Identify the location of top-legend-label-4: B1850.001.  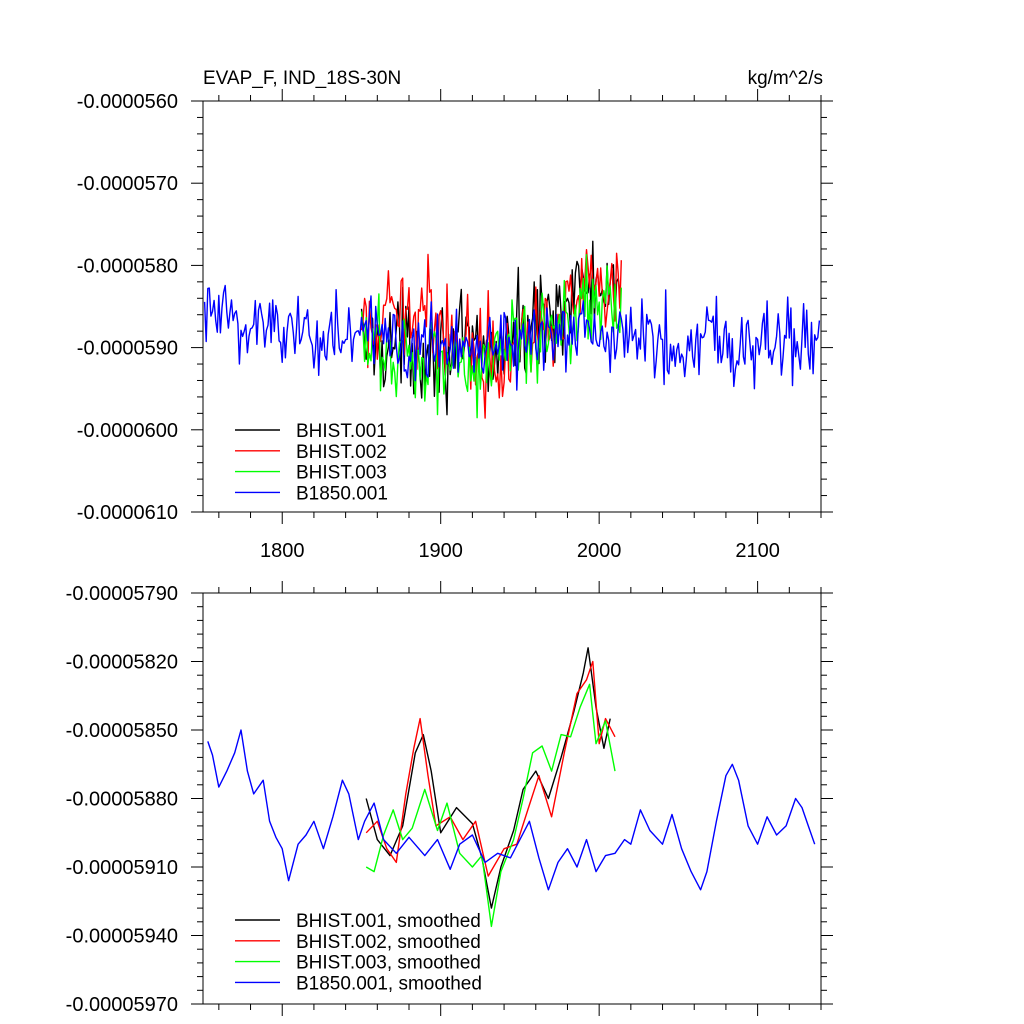
(342, 493).